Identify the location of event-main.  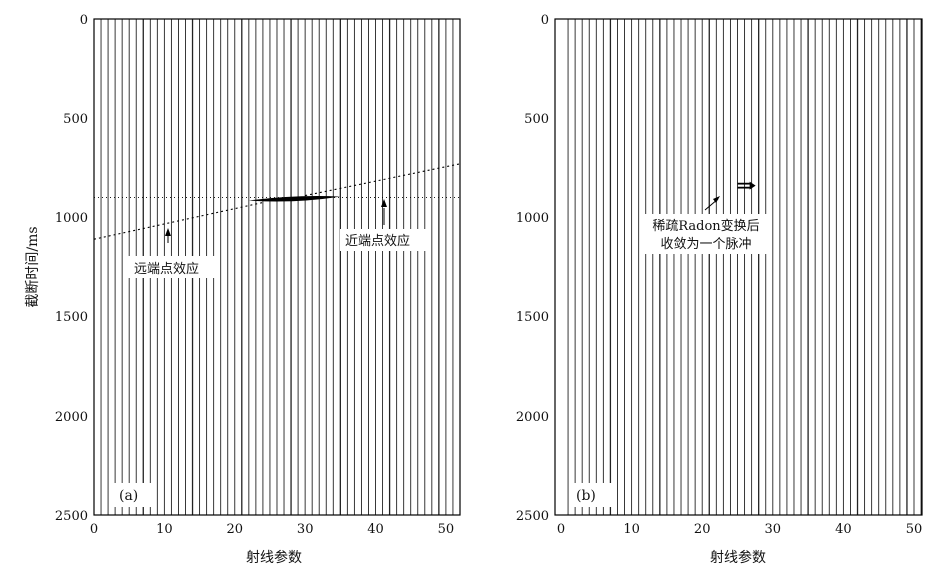
(294, 199).